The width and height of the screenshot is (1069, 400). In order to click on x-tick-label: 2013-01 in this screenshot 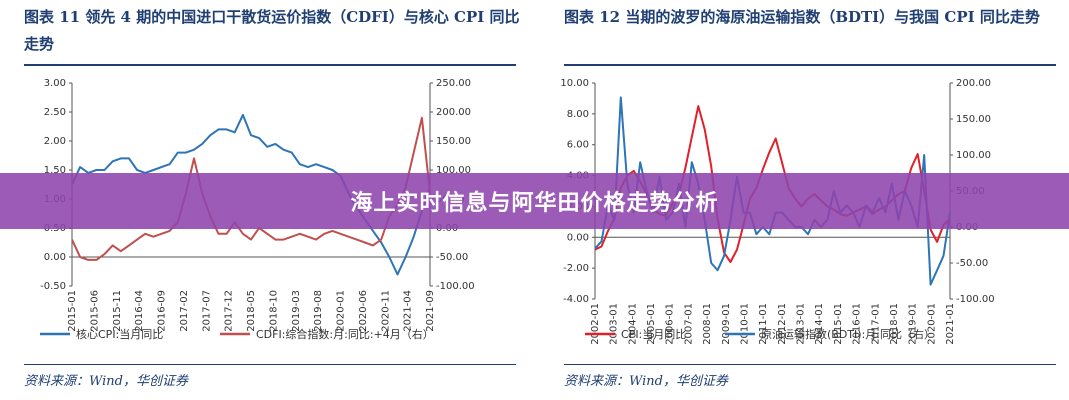, I will do `click(801, 324)`.